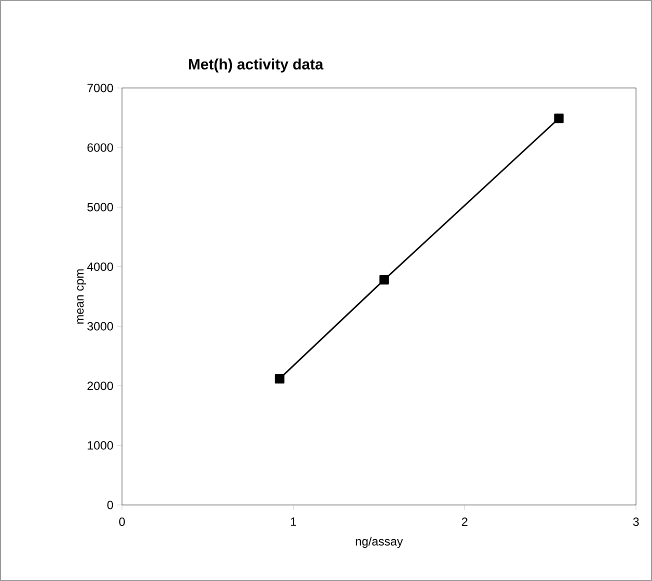 This screenshot has height=581, width=652. I want to click on y-tick-label: 6000, so click(101, 147).